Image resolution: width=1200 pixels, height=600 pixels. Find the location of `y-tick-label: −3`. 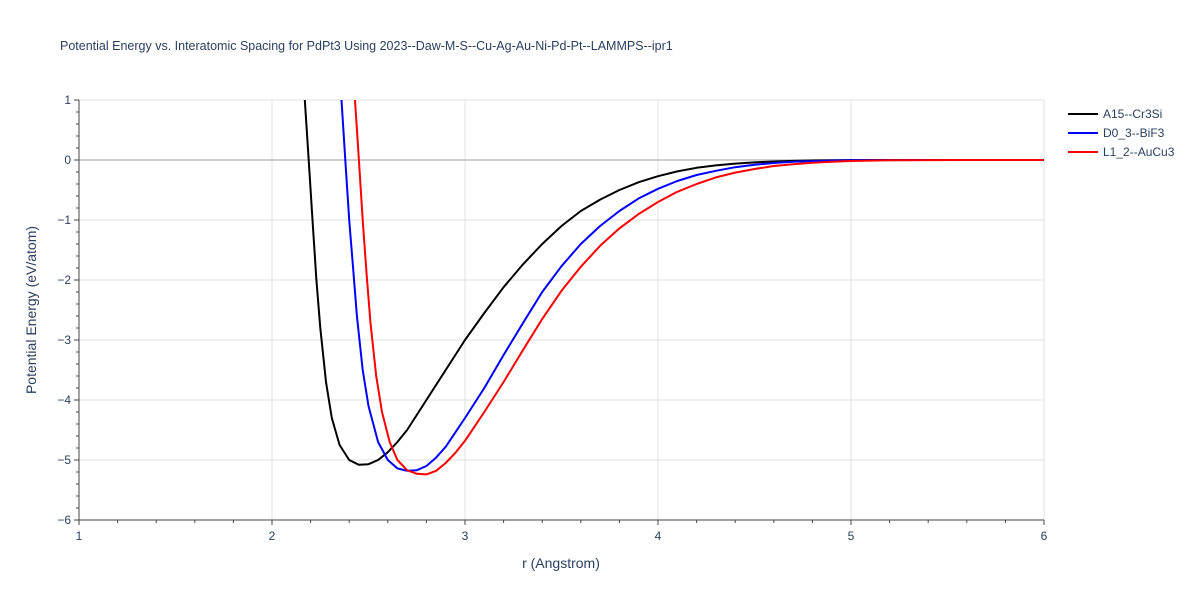

y-tick-label: −3 is located at coordinates (64, 340).